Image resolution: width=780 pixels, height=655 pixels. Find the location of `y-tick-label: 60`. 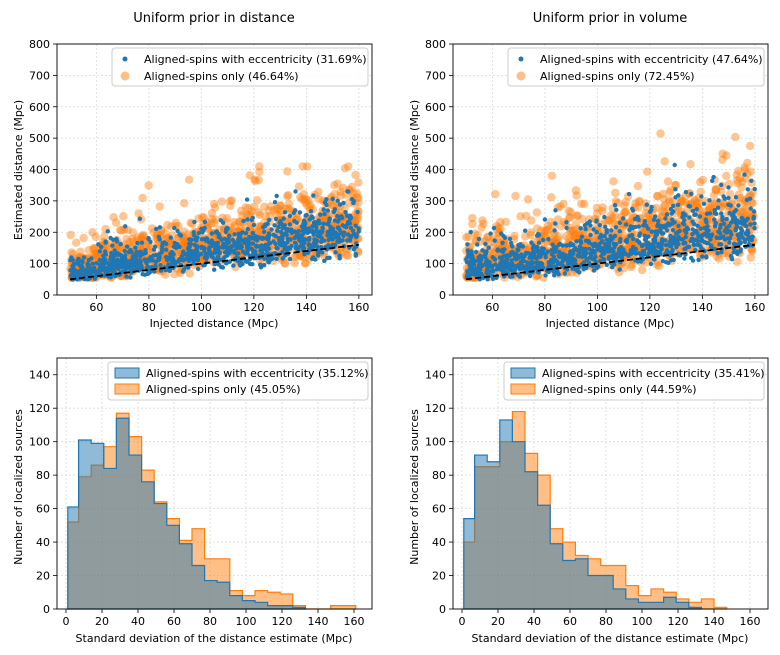

y-tick-label: 60 is located at coordinates (43, 509).